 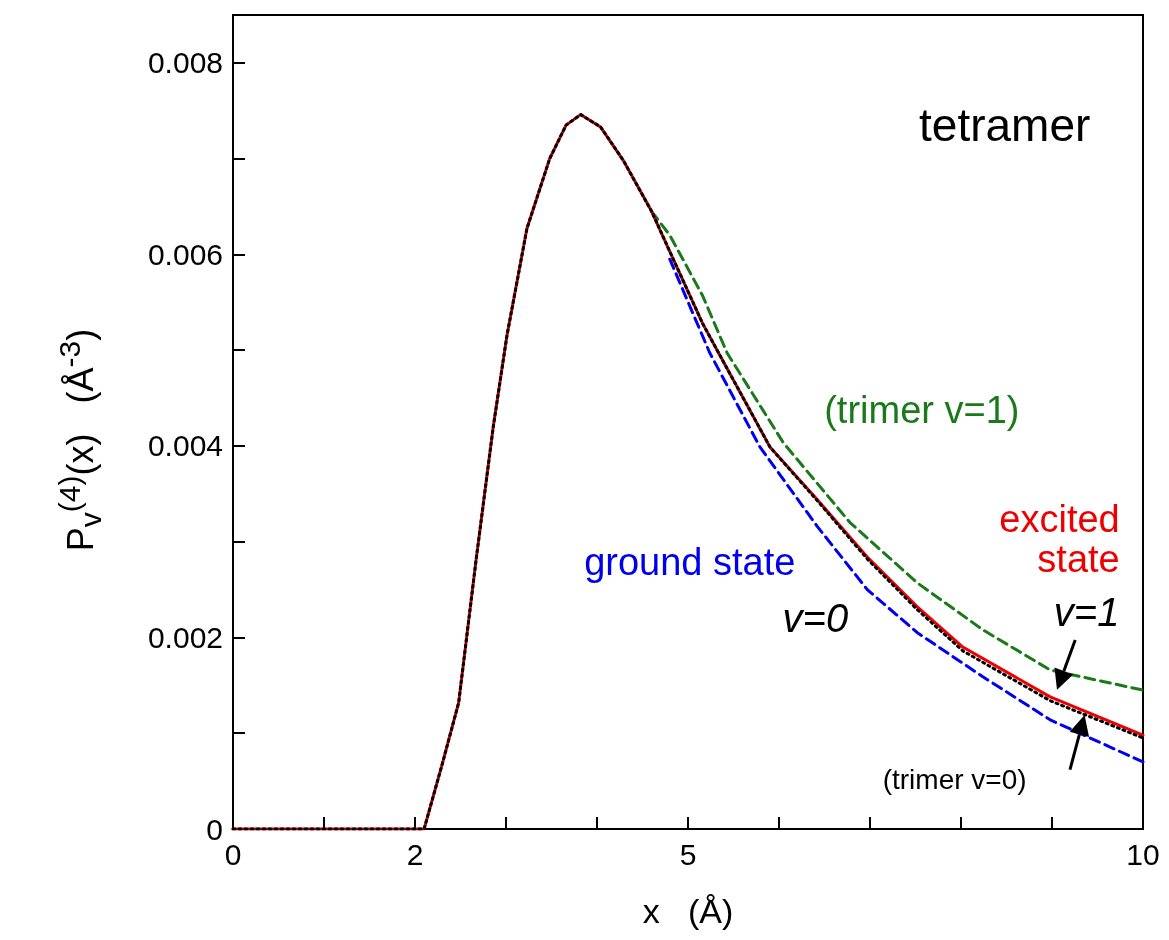 I want to click on text: (trimer v=0), so click(x=954, y=780).